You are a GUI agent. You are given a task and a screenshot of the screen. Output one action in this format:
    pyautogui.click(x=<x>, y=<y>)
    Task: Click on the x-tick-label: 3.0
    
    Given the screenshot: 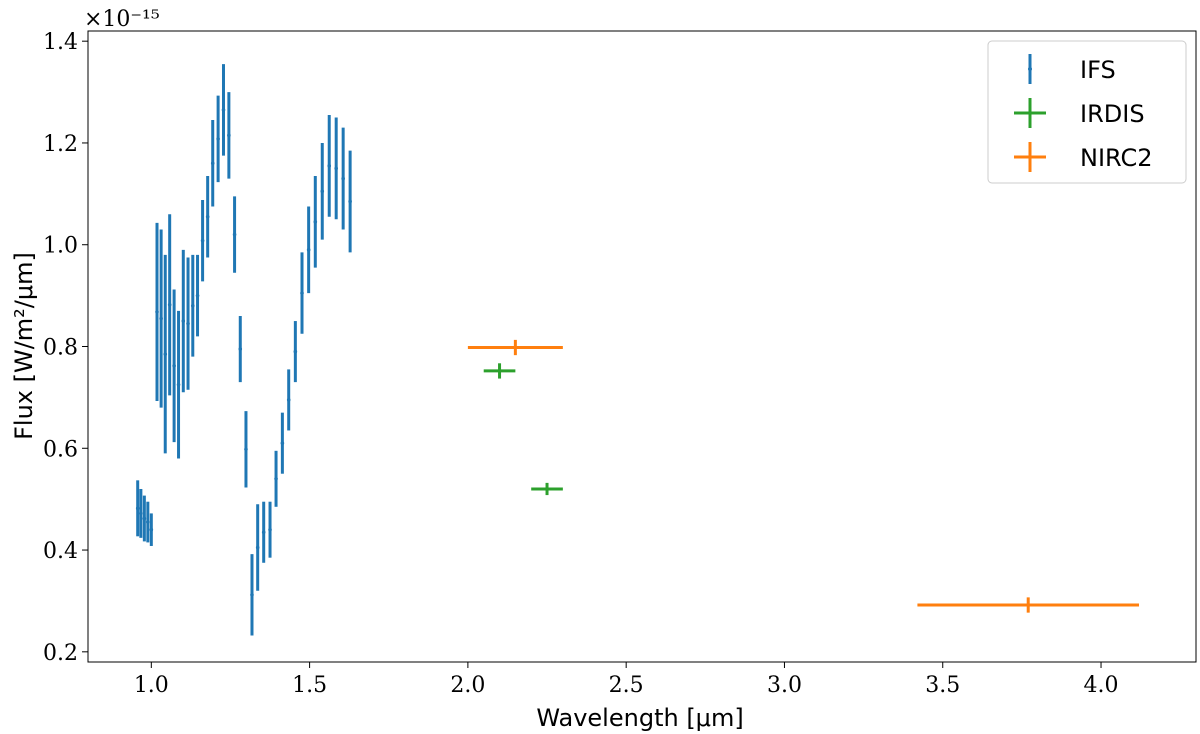 What is the action you would take?
    pyautogui.click(x=784, y=685)
    